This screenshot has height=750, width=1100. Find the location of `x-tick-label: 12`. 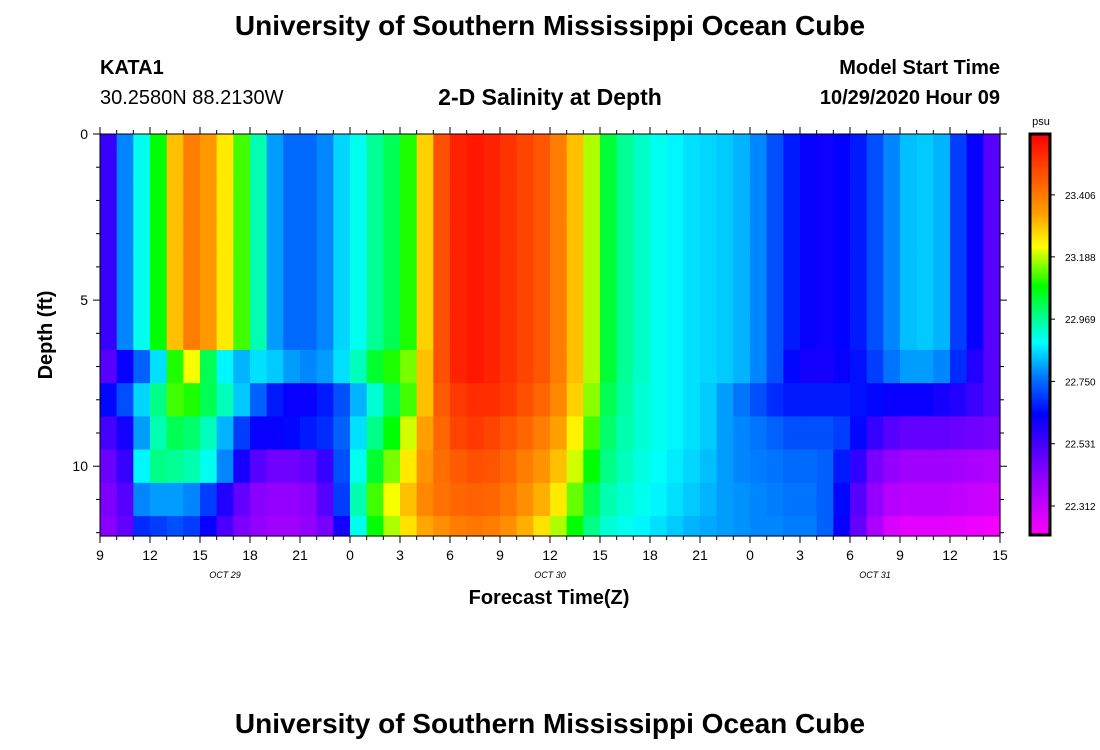

x-tick-label: 12 is located at coordinates (150, 555).